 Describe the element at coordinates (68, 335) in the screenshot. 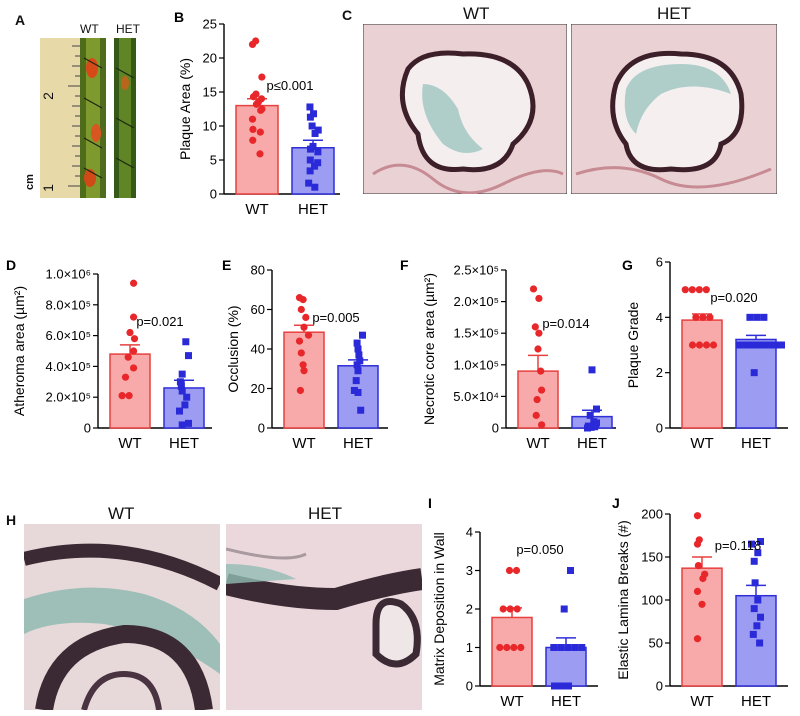

I see `y-tick-label: 6.0×10⁵` at that location.